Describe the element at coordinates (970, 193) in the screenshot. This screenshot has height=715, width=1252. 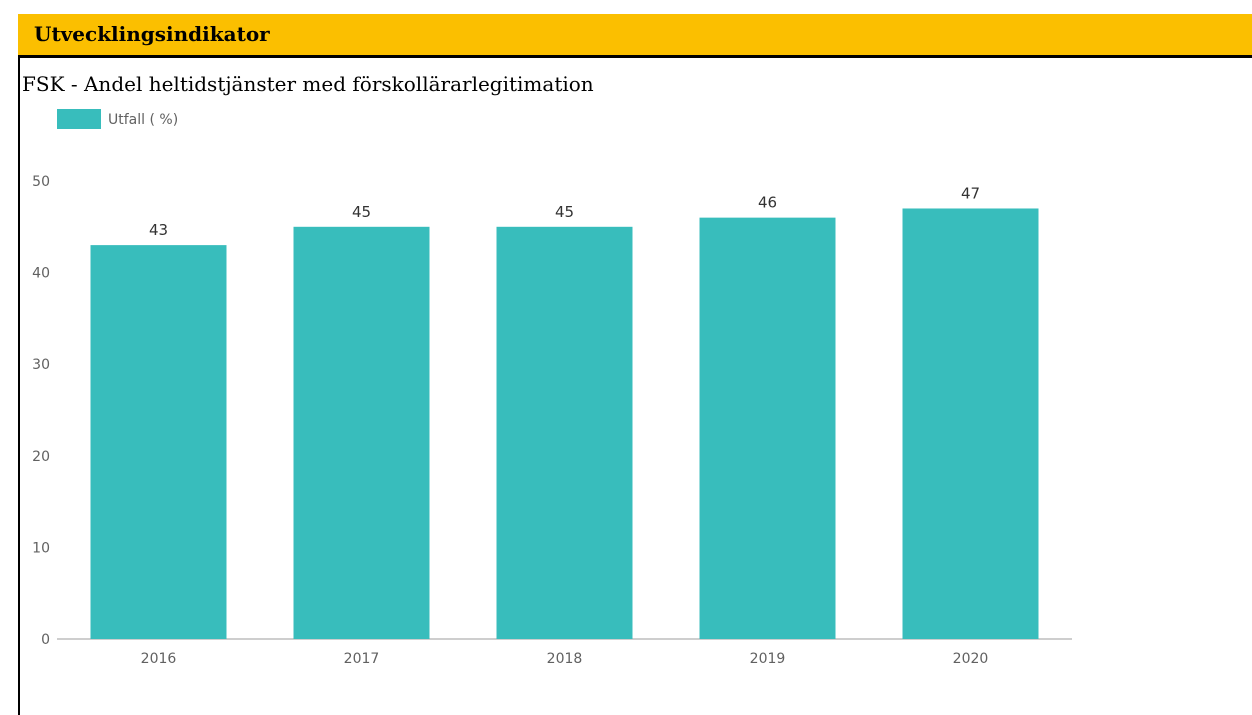
I see `bar-data-label: 47` at that location.